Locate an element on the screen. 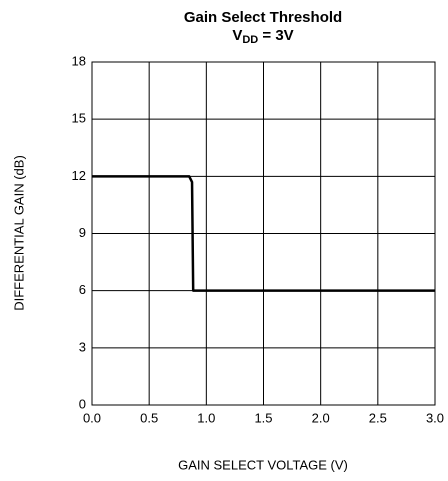 Image resolution: width=448 pixels, height=481 pixels. y-tick-label: 6 is located at coordinates (82, 289).